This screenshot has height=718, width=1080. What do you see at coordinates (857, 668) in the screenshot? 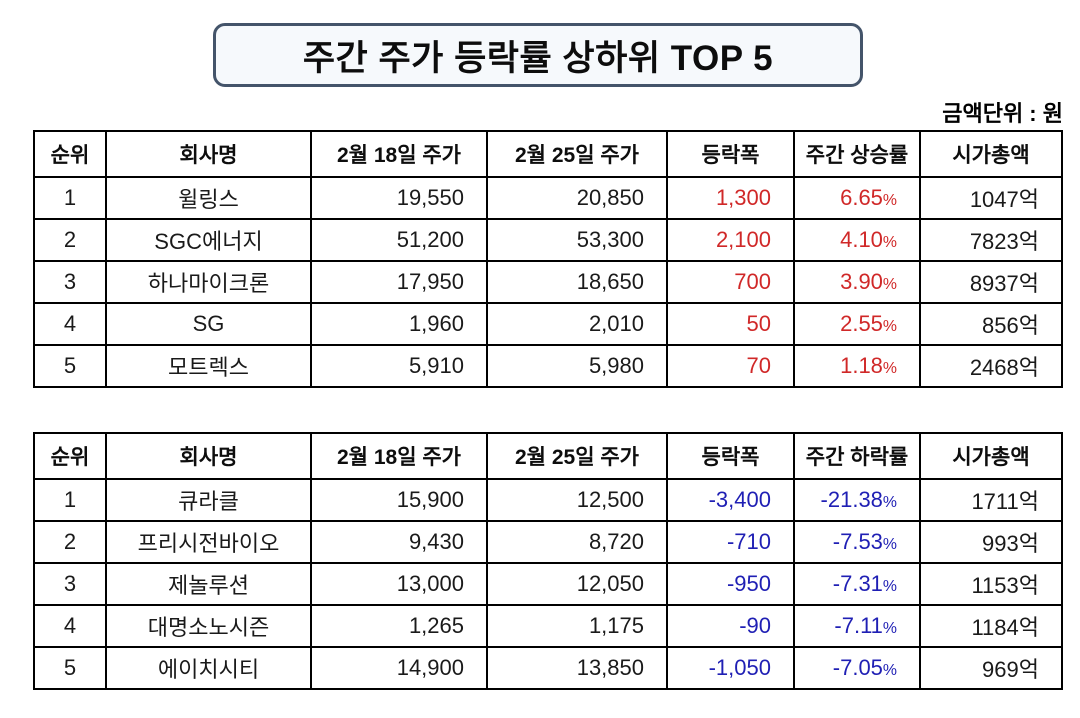
I see `rate-cell: -7.05%` at bounding box center [857, 668].